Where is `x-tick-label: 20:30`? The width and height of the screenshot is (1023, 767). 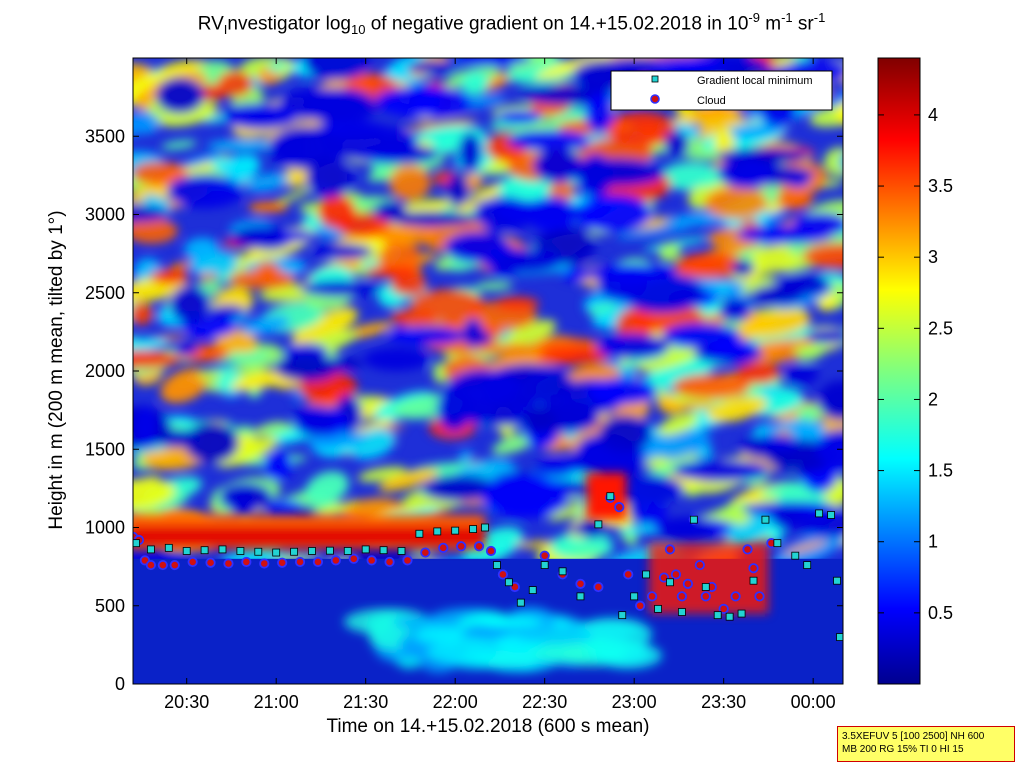
x-tick-label: 20:30 is located at coordinates (186, 702).